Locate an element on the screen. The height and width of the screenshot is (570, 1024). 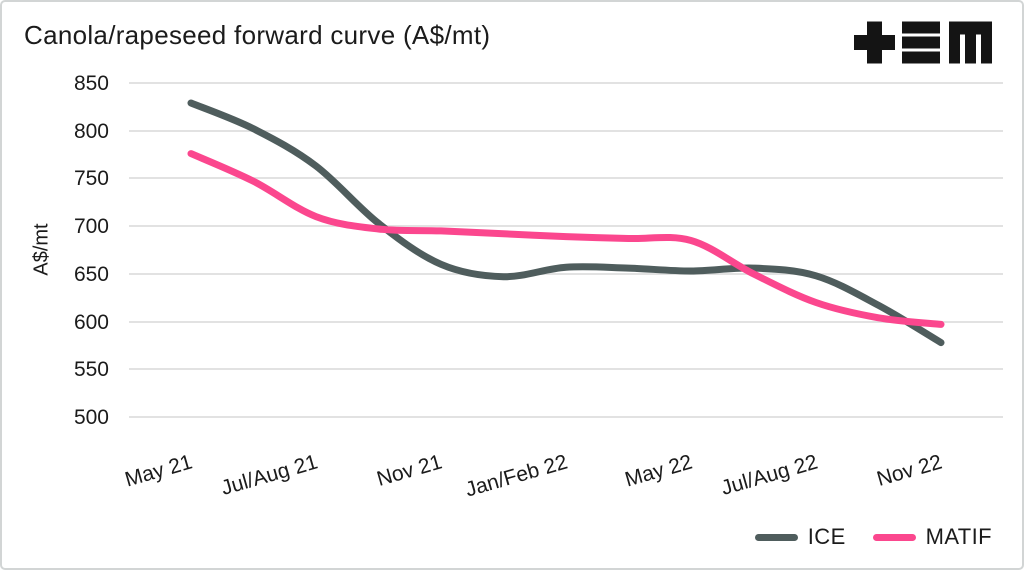
y-tick-label: 650 is located at coordinates (91, 274).